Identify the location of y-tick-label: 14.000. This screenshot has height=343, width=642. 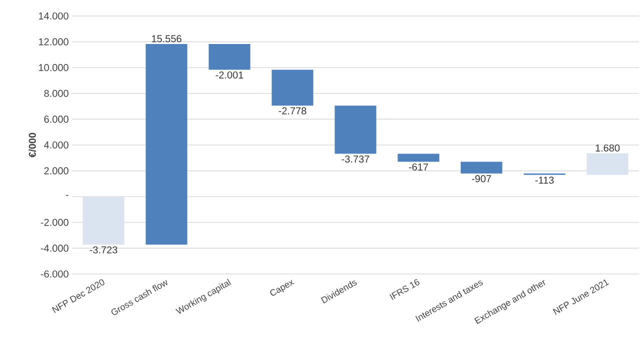
(53, 16).